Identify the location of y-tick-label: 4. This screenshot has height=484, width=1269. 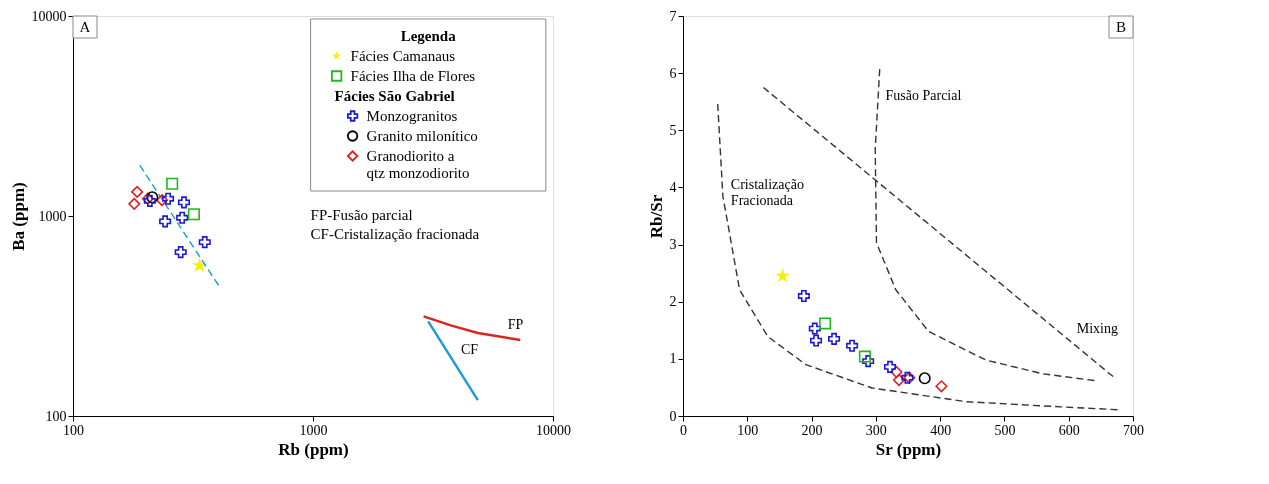
(673, 187).